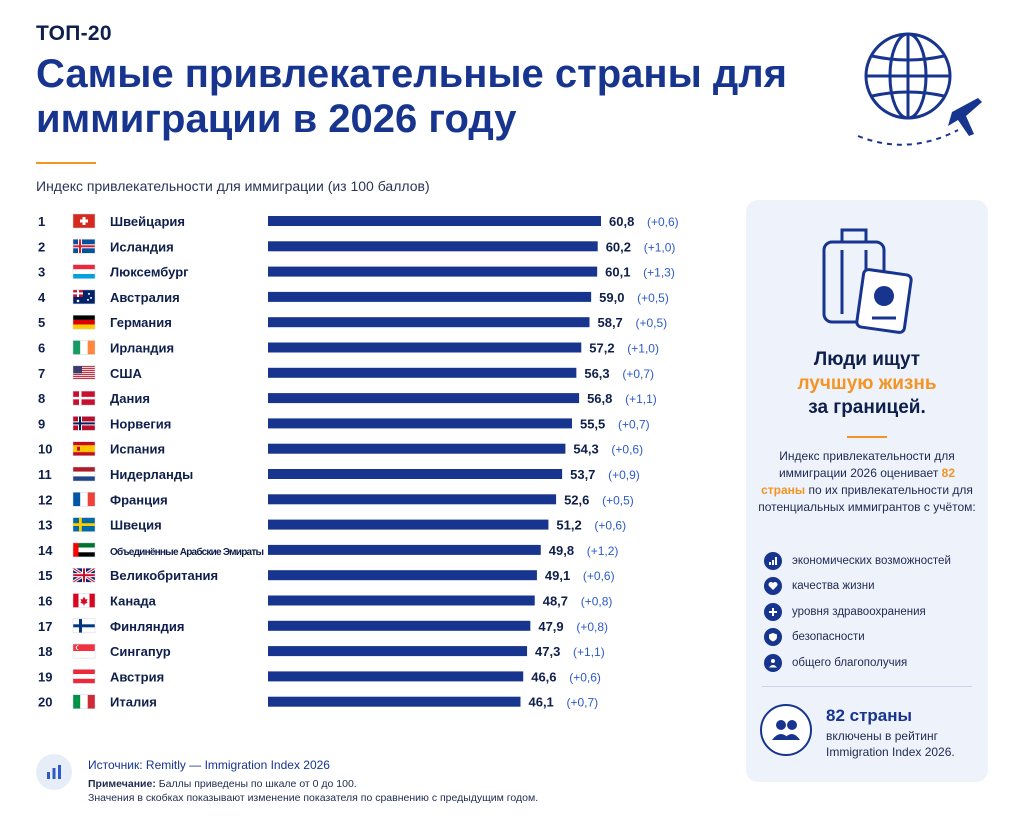 The height and width of the screenshot is (819, 1024). I want to click on country-label: Канада, so click(133, 601).